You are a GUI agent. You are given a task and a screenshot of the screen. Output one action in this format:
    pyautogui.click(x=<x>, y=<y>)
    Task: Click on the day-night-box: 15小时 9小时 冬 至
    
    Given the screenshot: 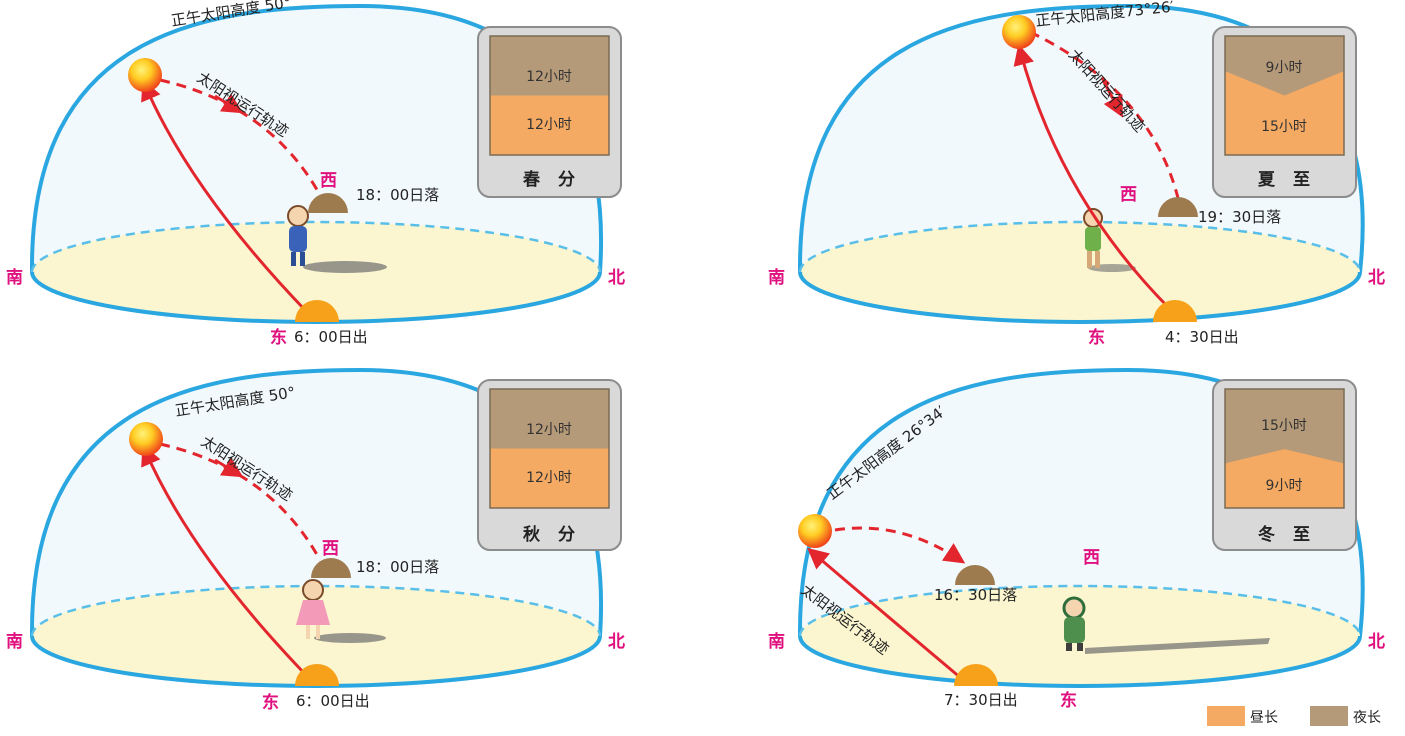 What is the action you would take?
    pyautogui.click(x=1284, y=465)
    